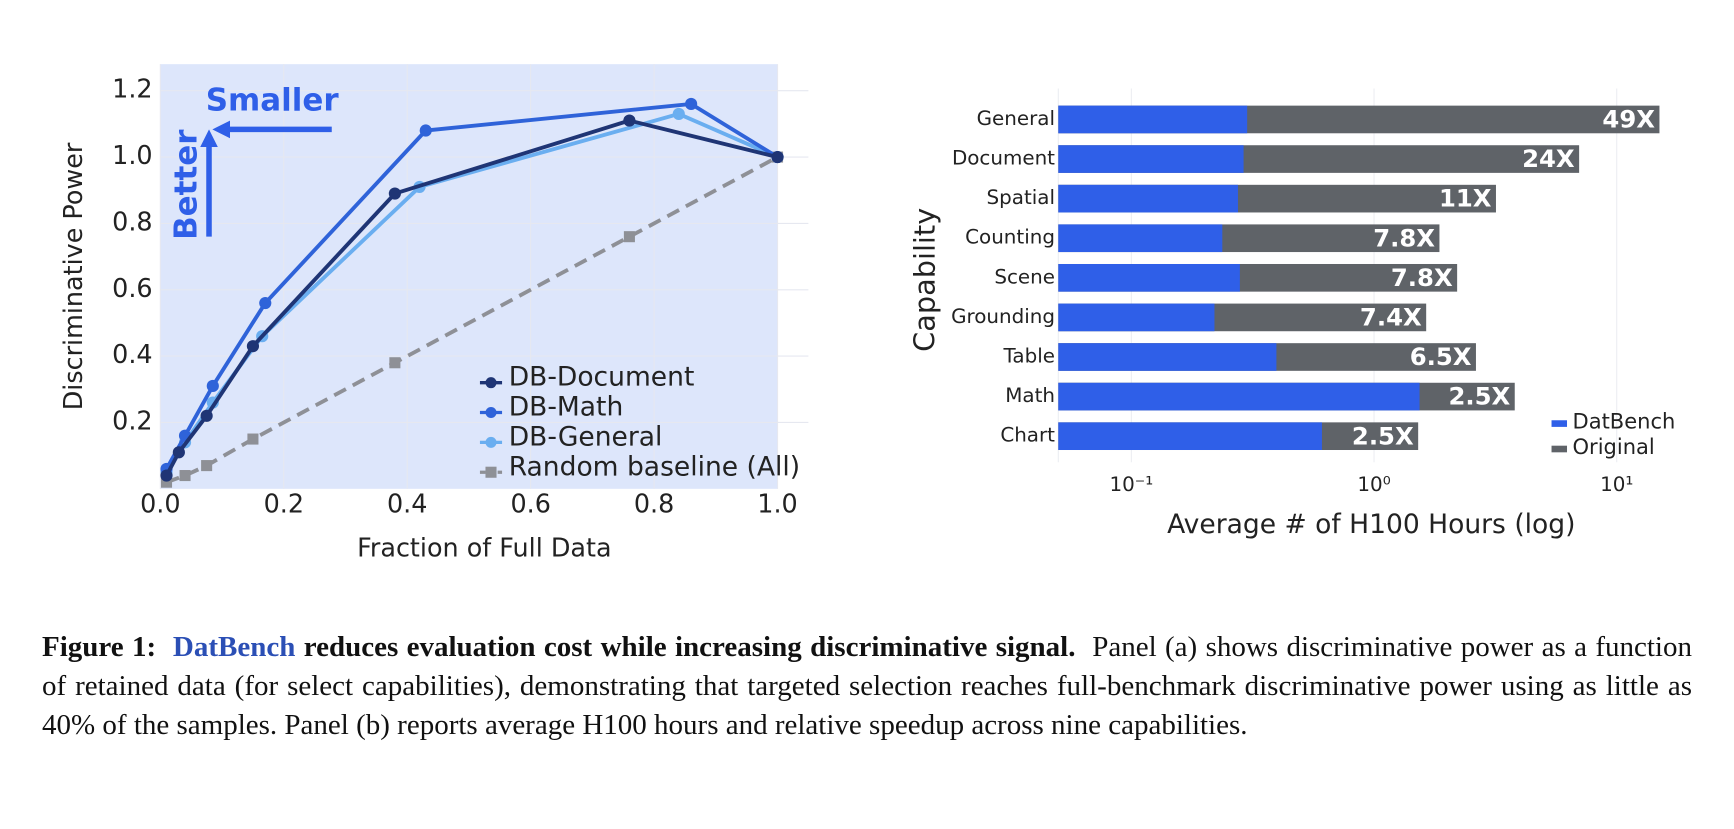 The height and width of the screenshot is (829, 1734). I want to click on bar-label: 6.5X, so click(1441, 356).